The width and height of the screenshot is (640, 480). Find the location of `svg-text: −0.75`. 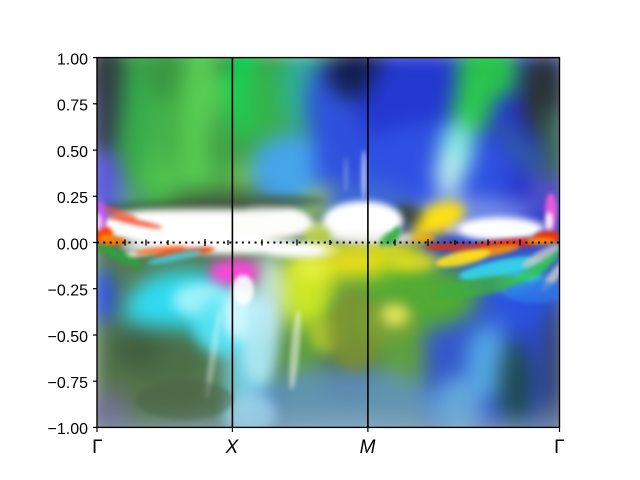

svg-text: −0.75 is located at coordinates (68, 383).